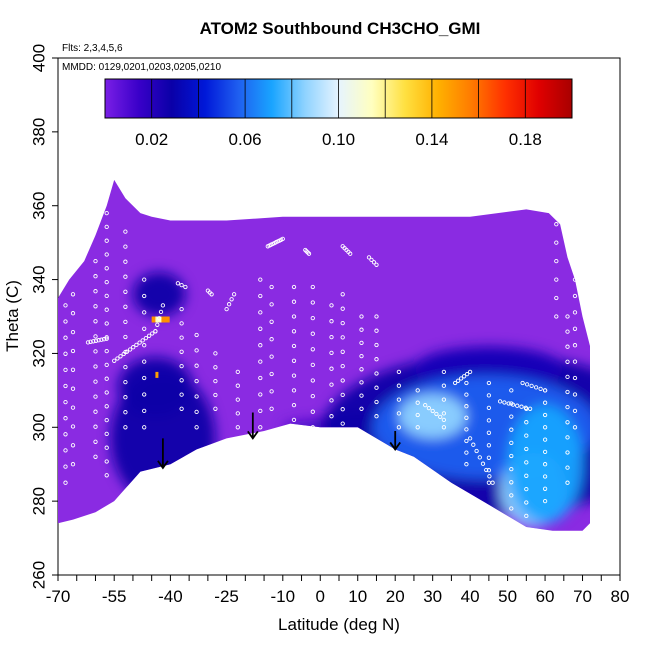 Image resolution: width=650 pixels, height=650 pixels. Describe the element at coordinates (470, 596) in the screenshot. I see `x-tick-label: 40` at that location.